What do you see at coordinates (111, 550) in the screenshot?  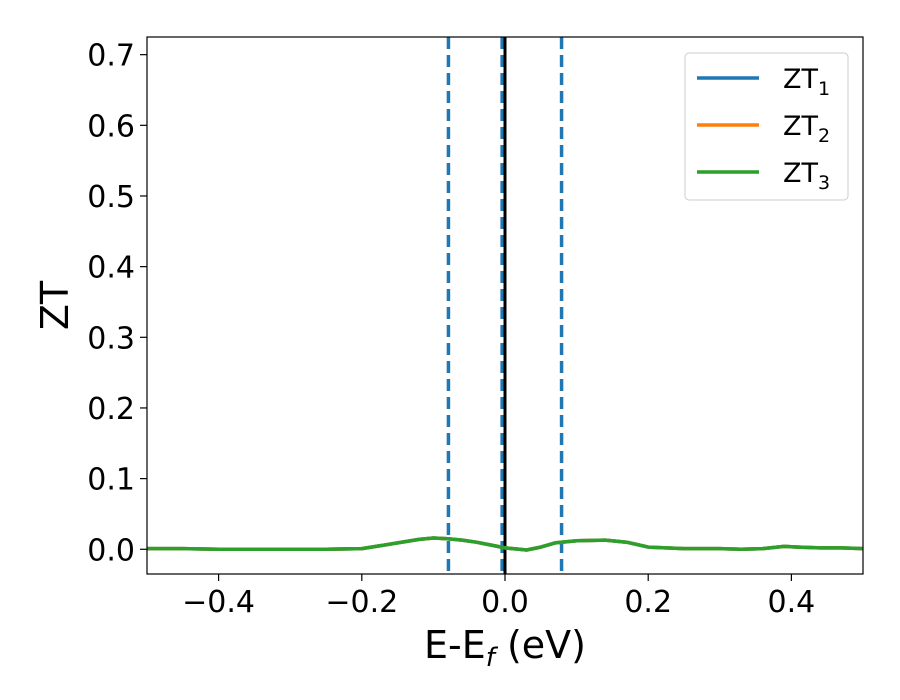 I see `y-tick-label: 0.0` at bounding box center [111, 550].